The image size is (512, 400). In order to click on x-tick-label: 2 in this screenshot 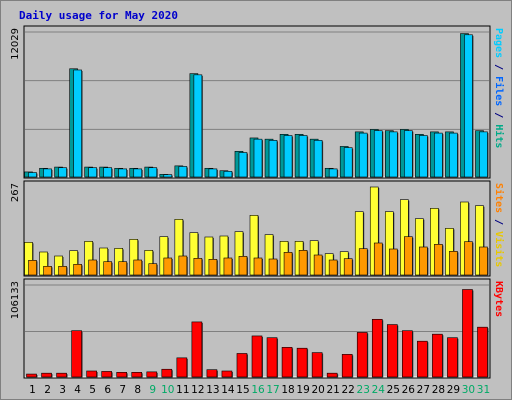, I will do `click(47, 390)`.